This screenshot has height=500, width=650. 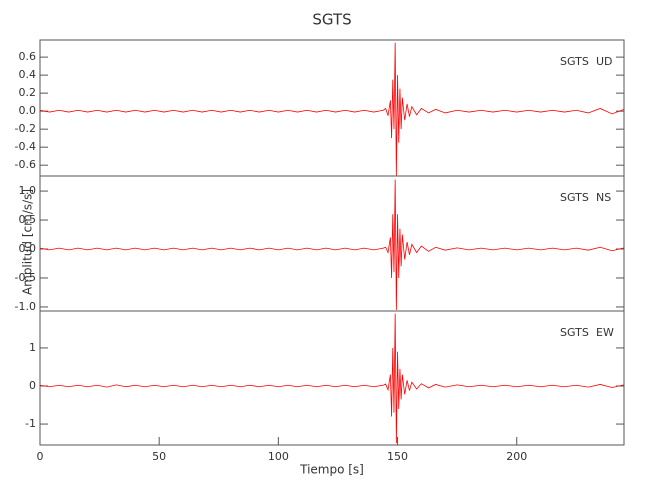 What do you see at coordinates (605, 332) in the screenshot?
I see `component-label: EW` at bounding box center [605, 332].